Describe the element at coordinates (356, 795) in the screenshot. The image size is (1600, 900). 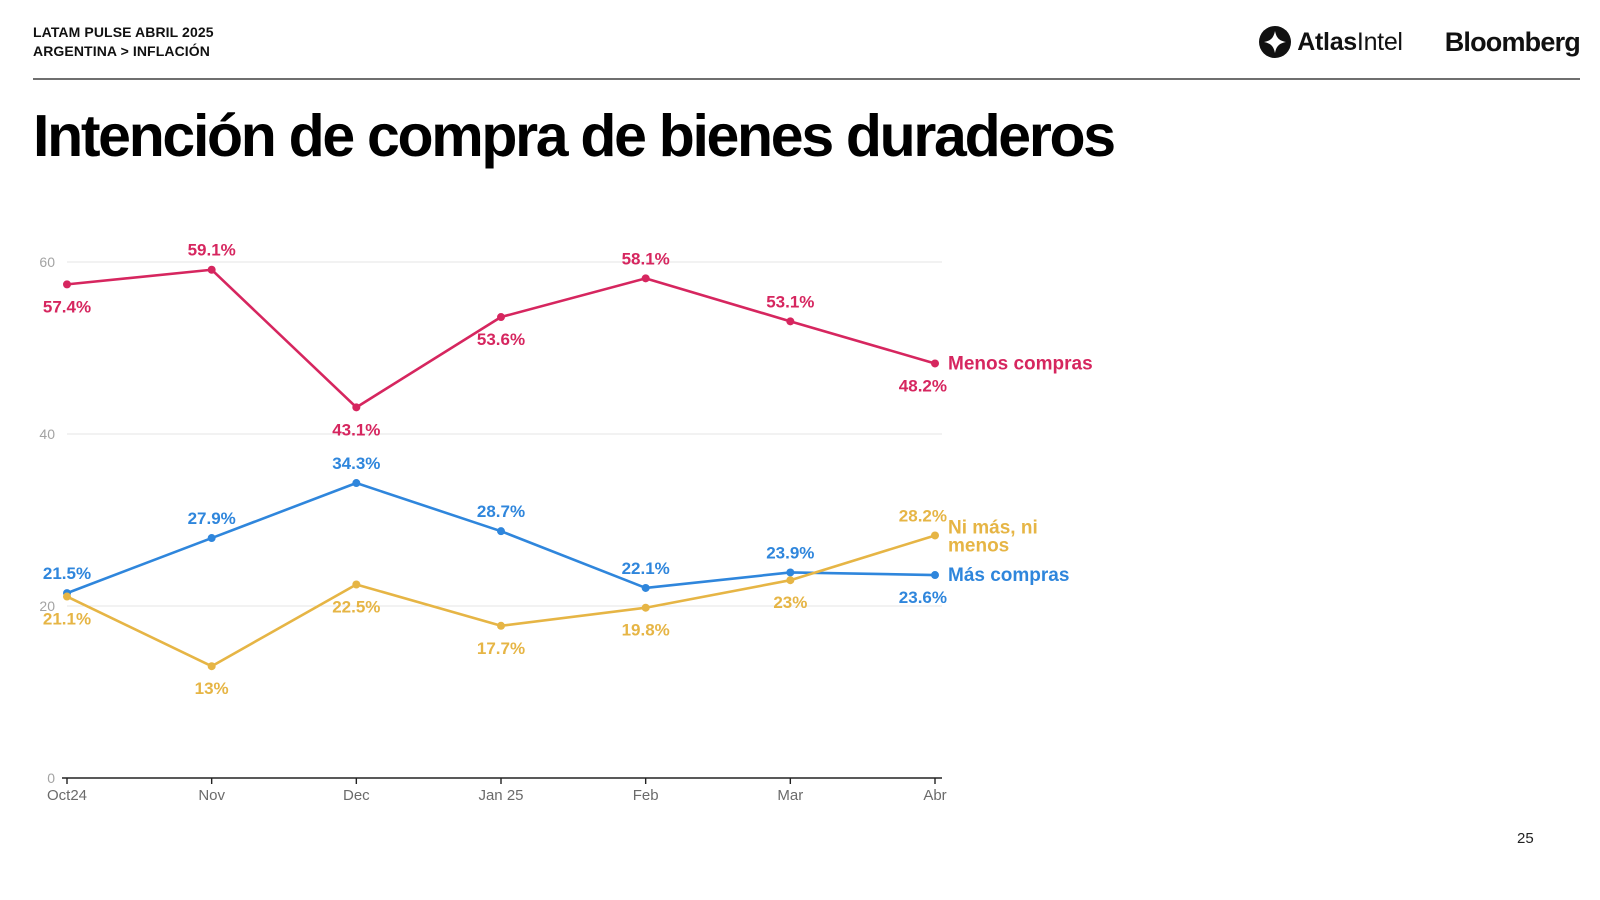
I see `x-tick-label: Dec` at that location.